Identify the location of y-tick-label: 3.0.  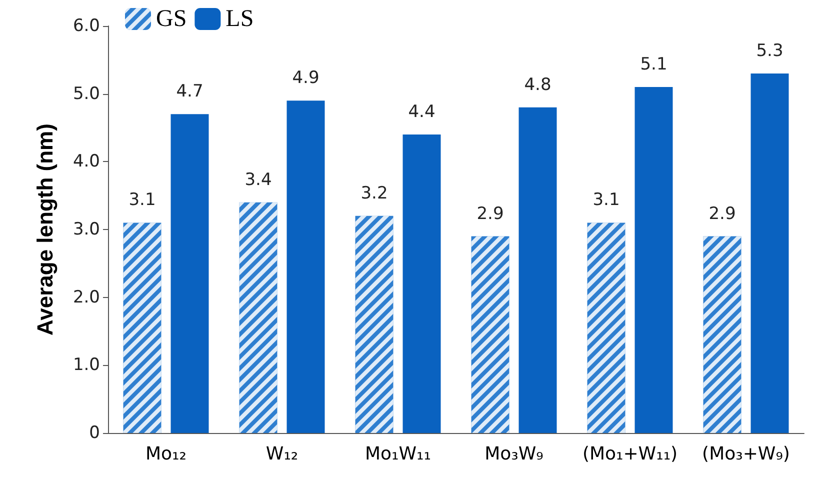
(86, 230).